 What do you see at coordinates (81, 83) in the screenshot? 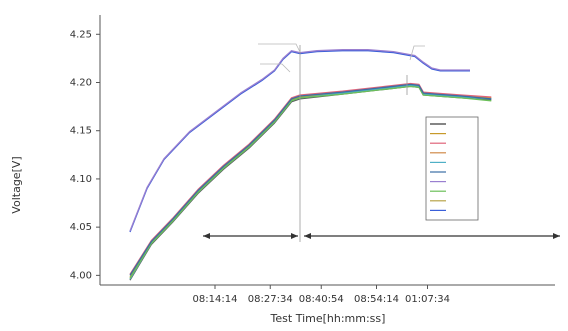
I see `y-tick-label: 4.20` at bounding box center [81, 83].